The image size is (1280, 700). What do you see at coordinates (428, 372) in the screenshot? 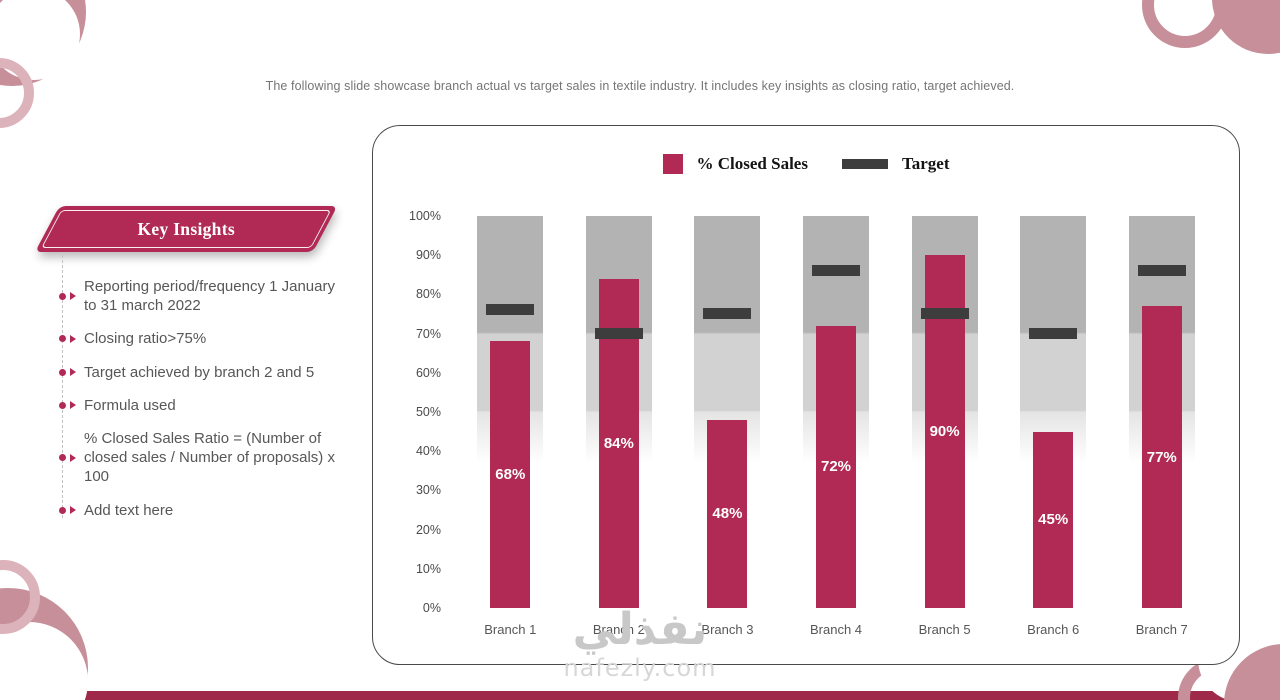
I see `y-axis-tick: 60%` at bounding box center [428, 372].